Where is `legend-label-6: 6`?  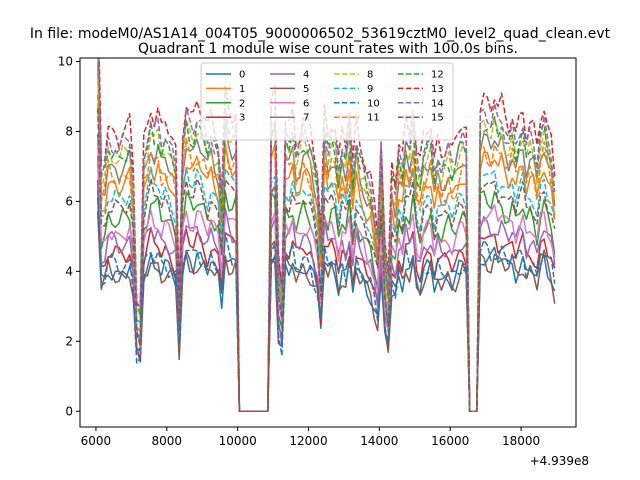 legend-label-6: 6 is located at coordinates (306, 103).